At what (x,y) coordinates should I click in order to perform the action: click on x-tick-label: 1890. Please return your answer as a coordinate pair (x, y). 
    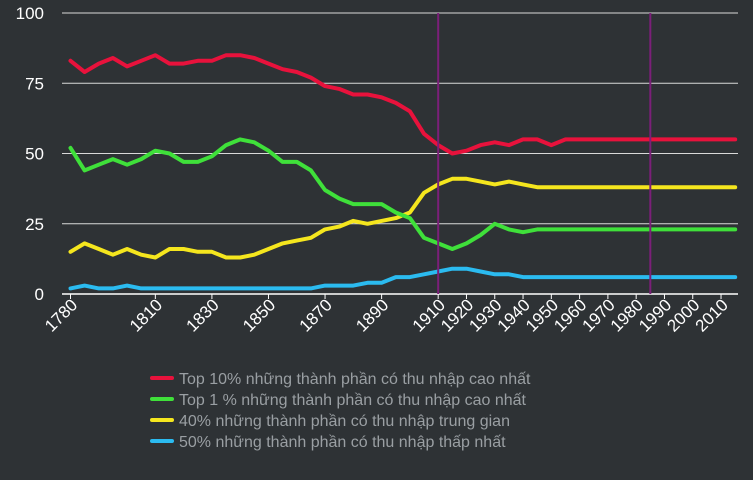
    Looking at the image, I should click on (372, 315).